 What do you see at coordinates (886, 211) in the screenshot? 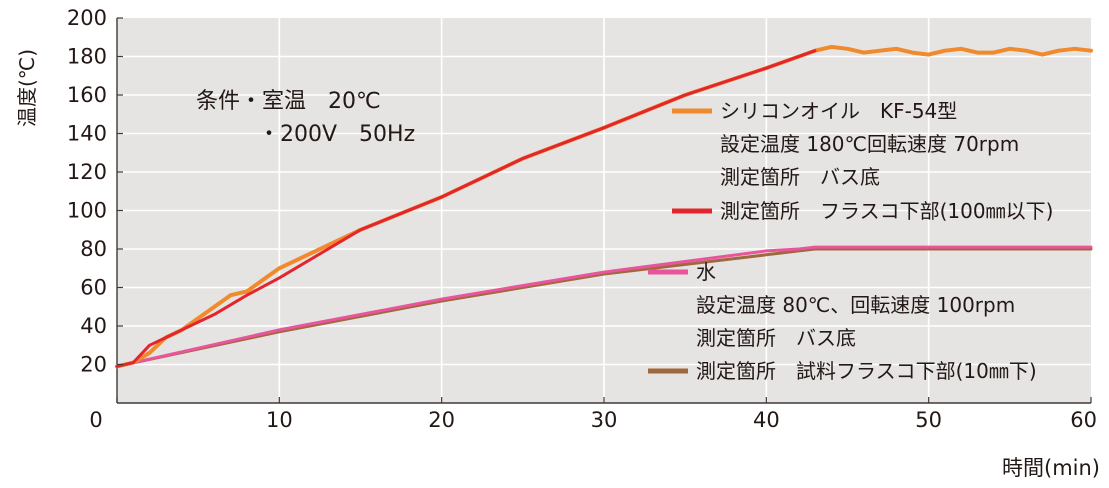
I see `legend-label-3: 測定箇所 フラスコ下部(100㎜以下)` at bounding box center [886, 211].